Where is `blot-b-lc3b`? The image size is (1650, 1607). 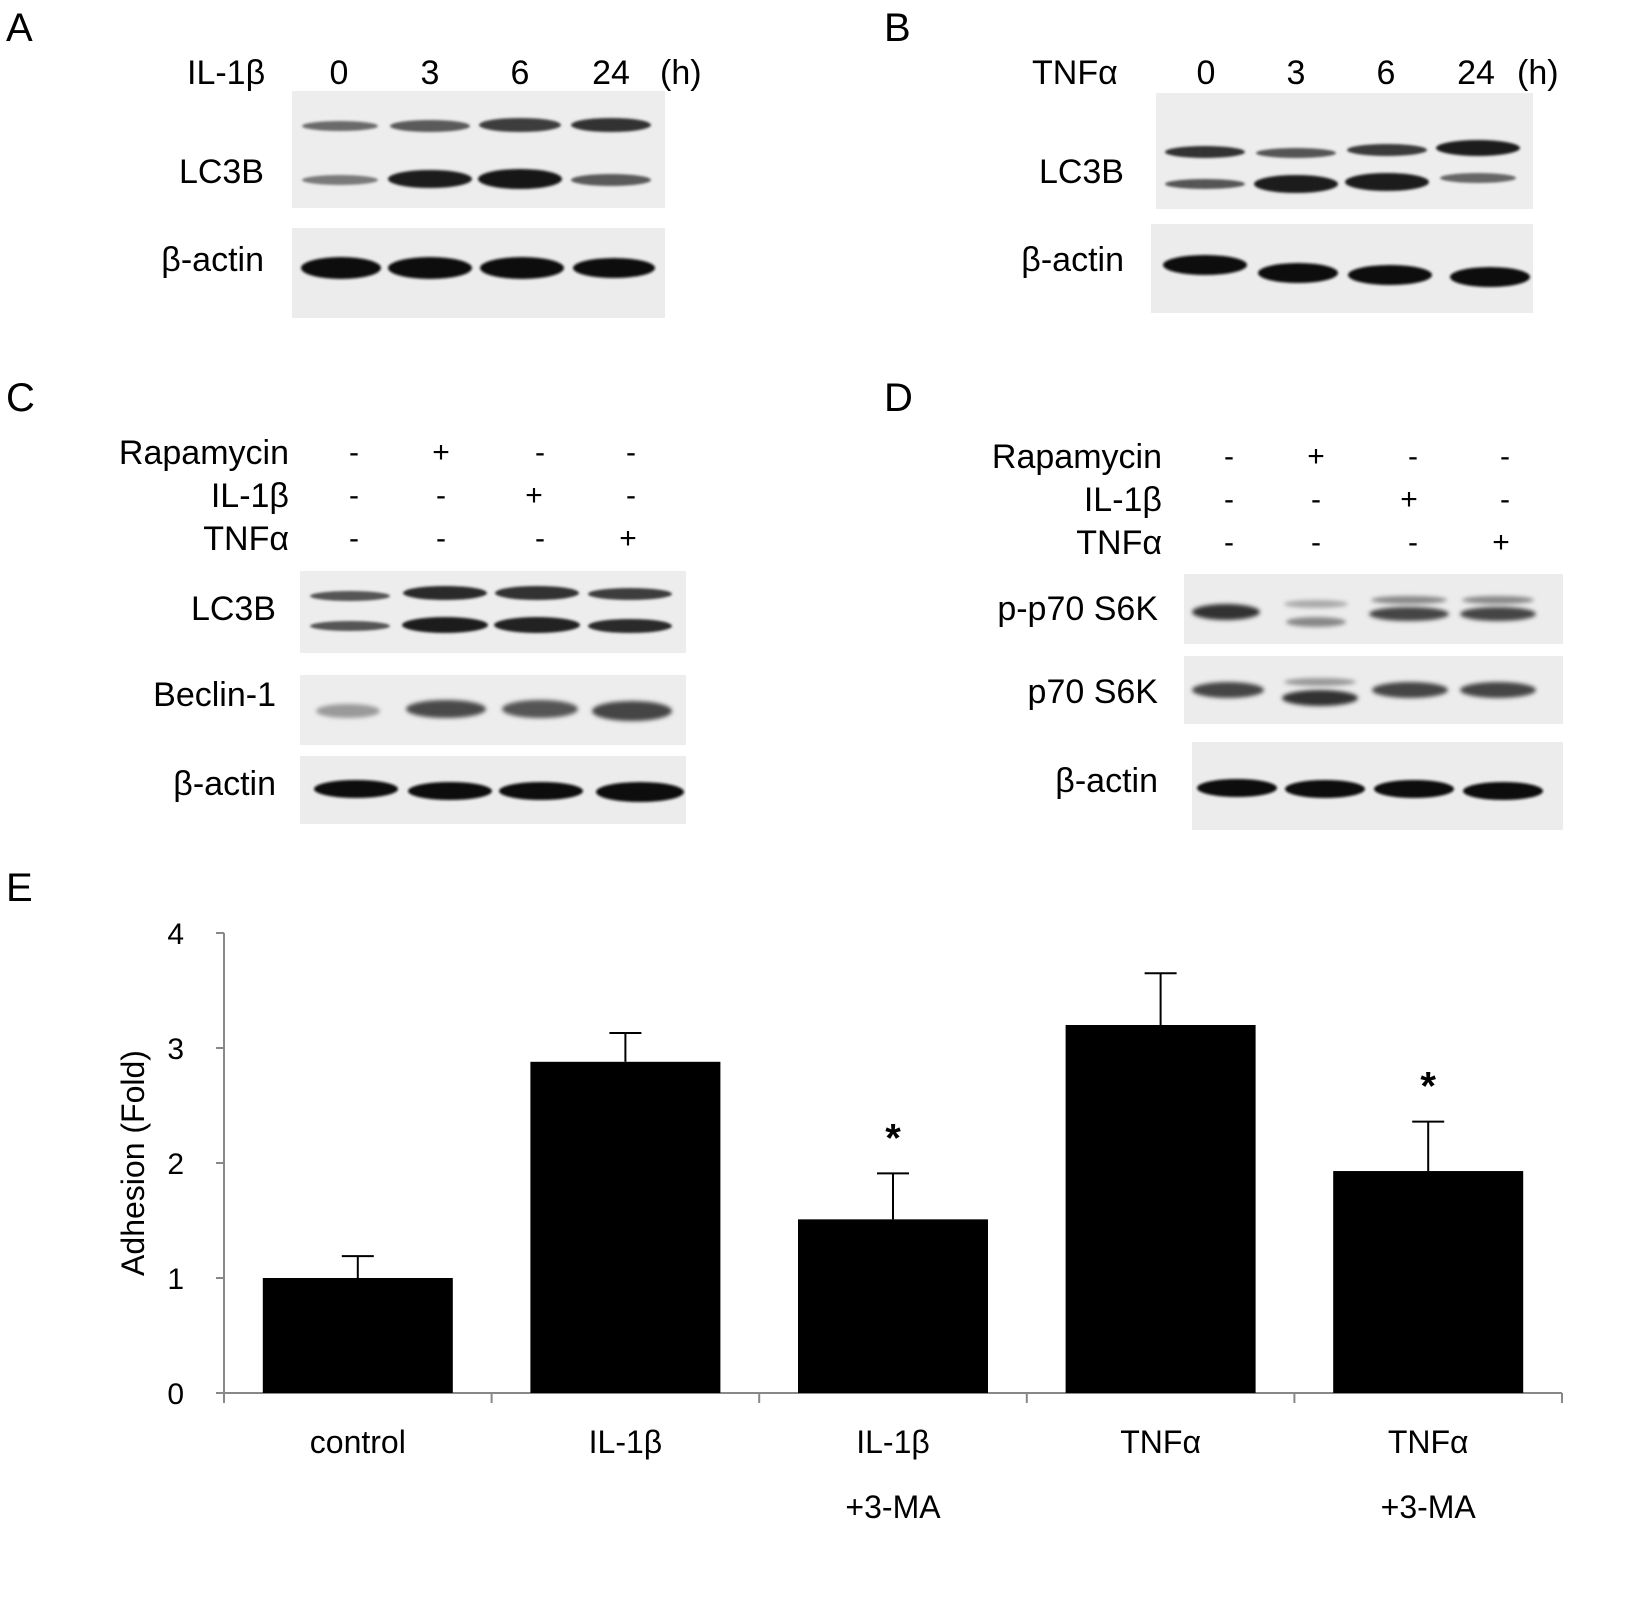 blot-b-lc3b is located at coordinates (1344, 151).